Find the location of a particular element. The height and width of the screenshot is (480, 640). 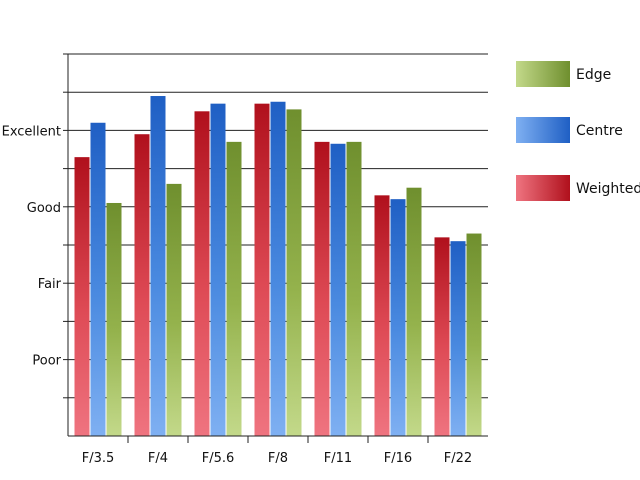

bar-weighted-f4 is located at coordinates (142, 285).